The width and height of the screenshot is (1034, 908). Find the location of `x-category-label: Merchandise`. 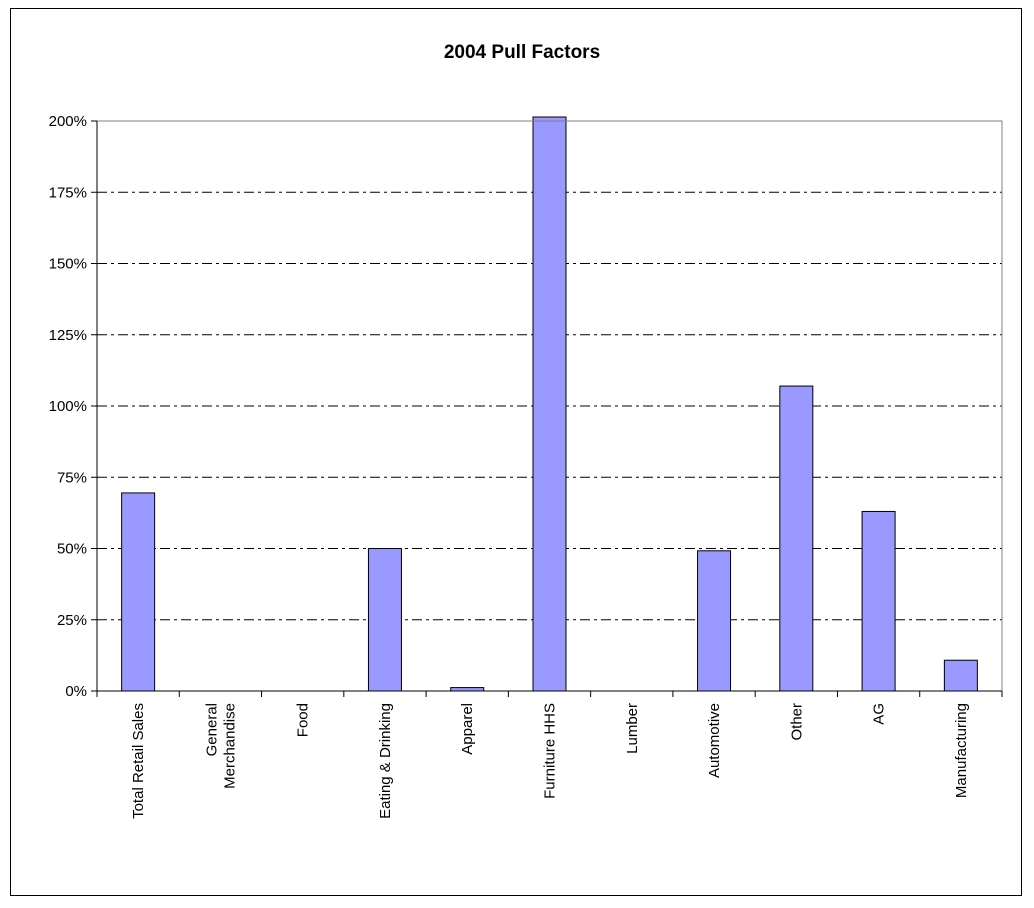

x-category-label: Merchandise is located at coordinates (229, 746).